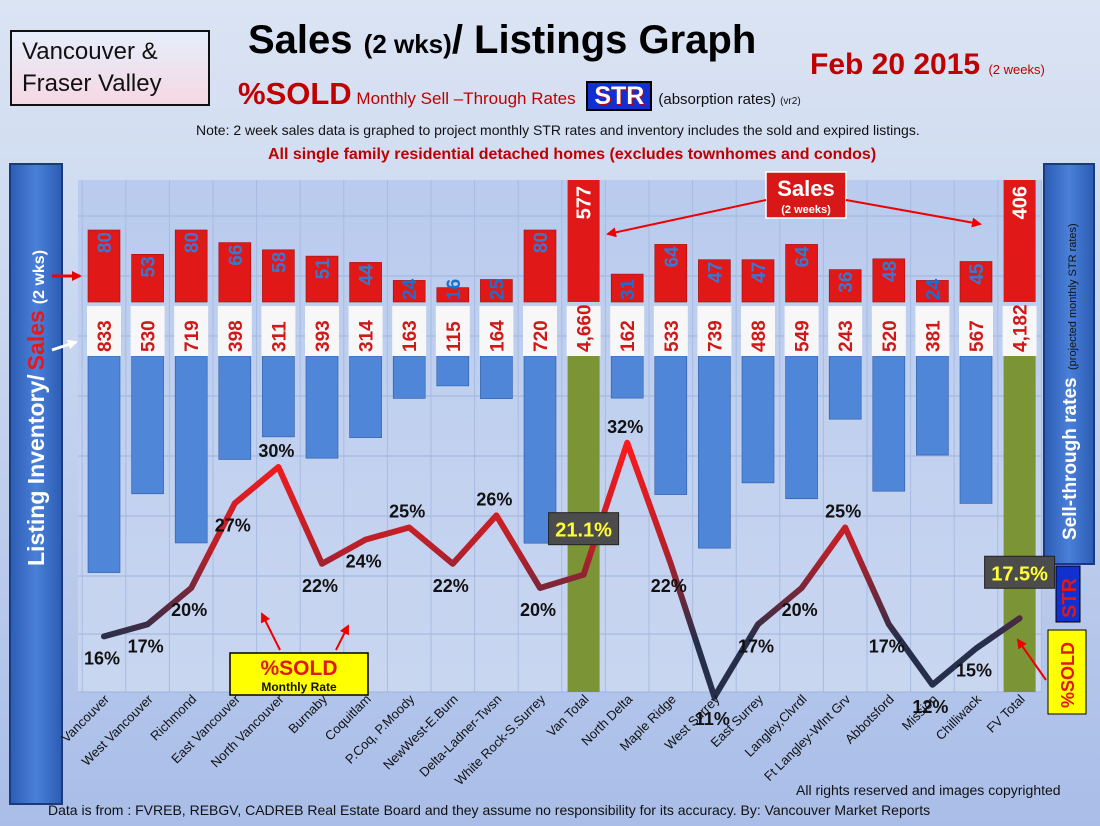 This screenshot has width=1100, height=826. I want to click on sold-label: 17.5%, so click(1019, 574).